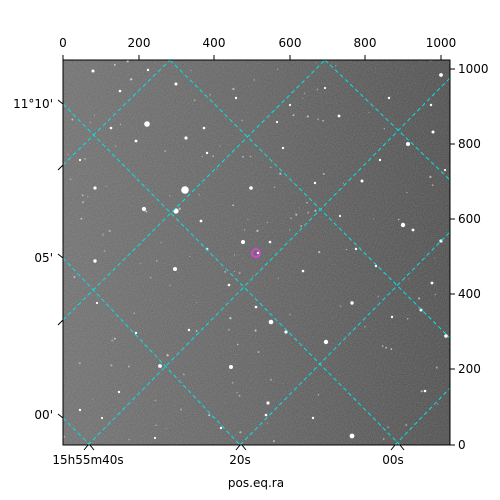  I want to click on left-tick-label: 05', so click(43, 258).